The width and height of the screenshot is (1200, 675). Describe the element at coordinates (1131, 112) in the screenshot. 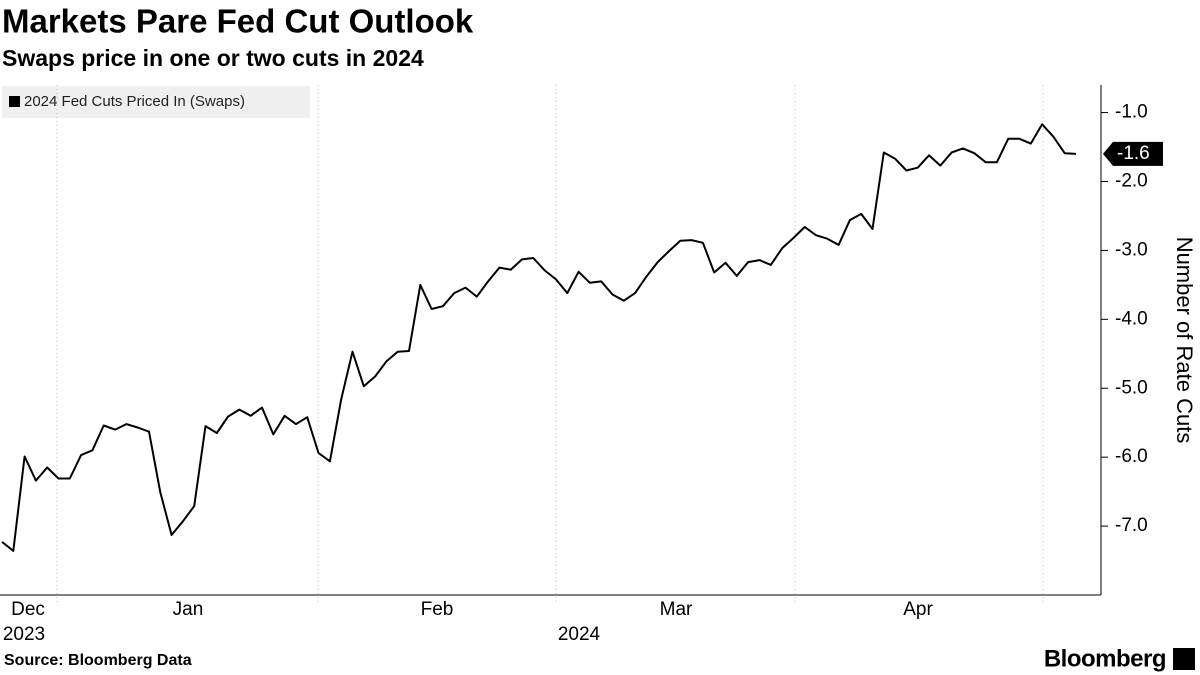

I see `y-tick-label: -1.0` at that location.